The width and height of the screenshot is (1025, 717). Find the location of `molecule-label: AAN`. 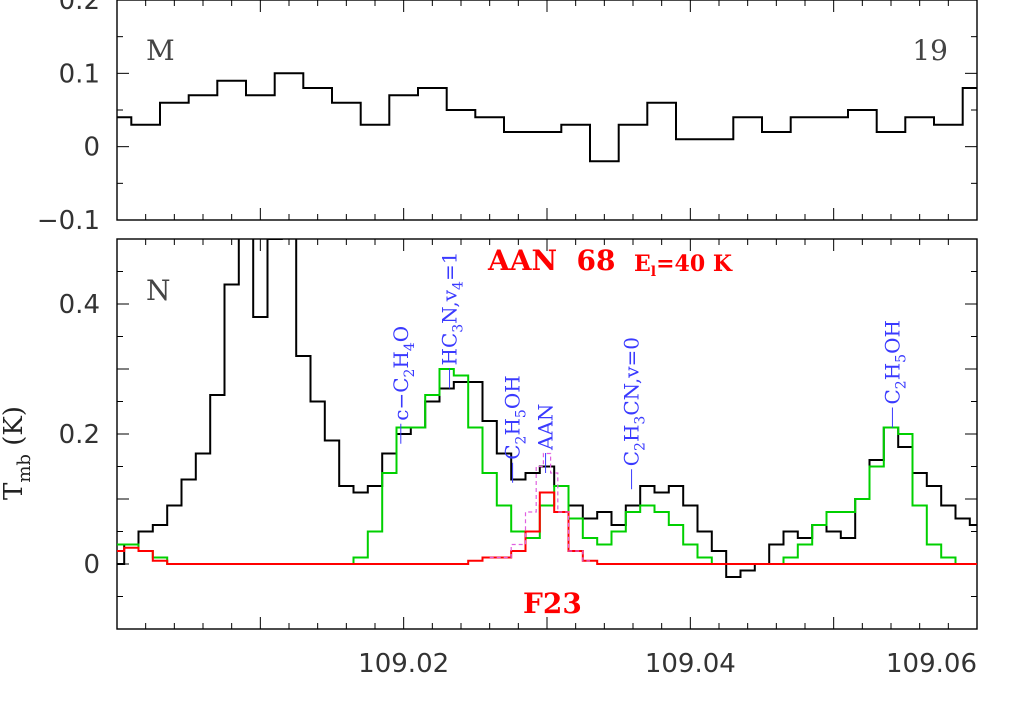

molecule-label: AAN is located at coordinates (546, 427).